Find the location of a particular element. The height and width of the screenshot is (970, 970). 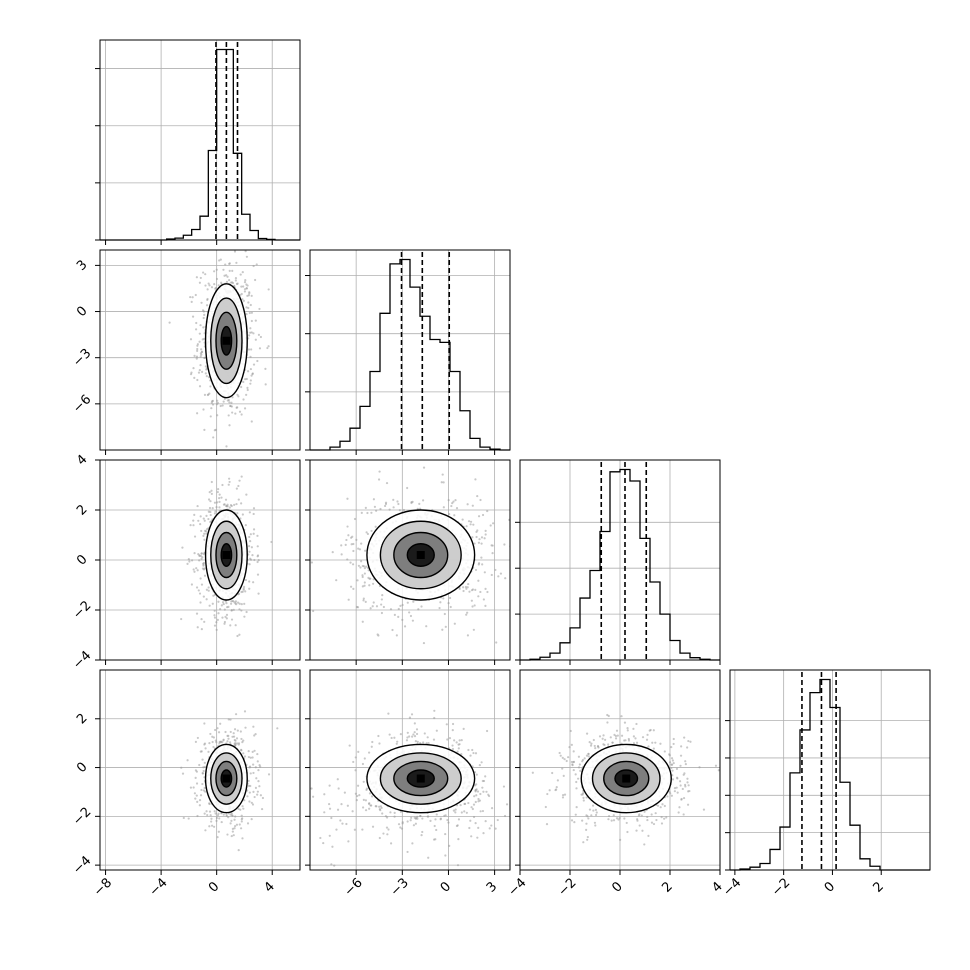

contour-line is located at coordinates (626, 778).